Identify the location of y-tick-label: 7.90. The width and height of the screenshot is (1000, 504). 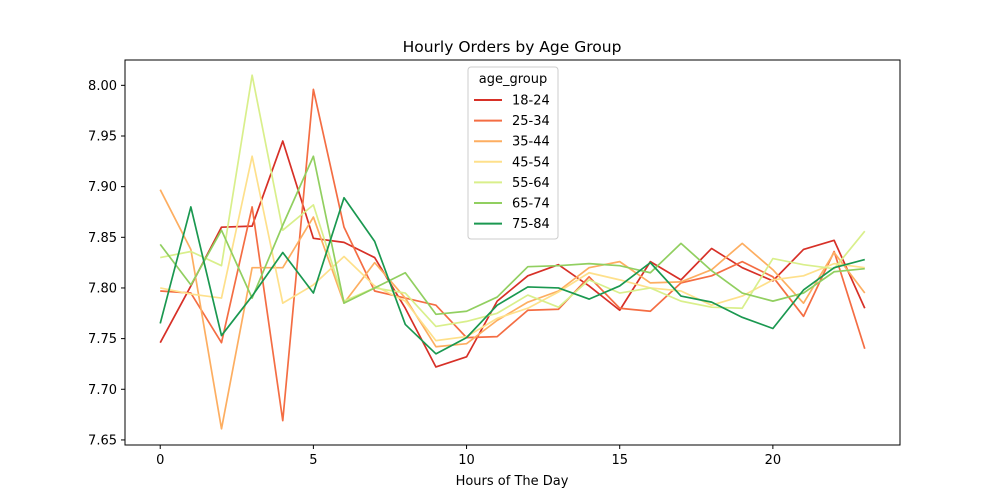
(102, 187).